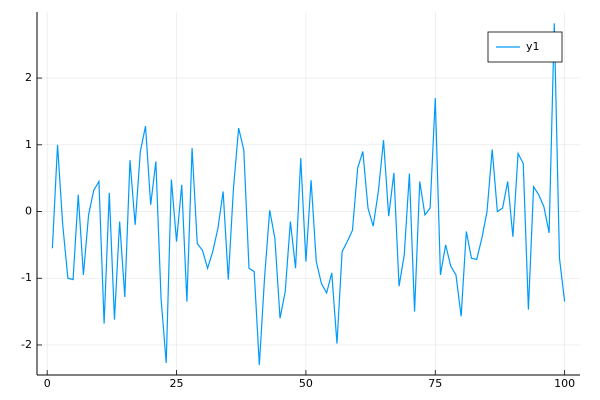  What do you see at coordinates (28, 211) in the screenshot?
I see `y-tick-label: 0` at bounding box center [28, 211].